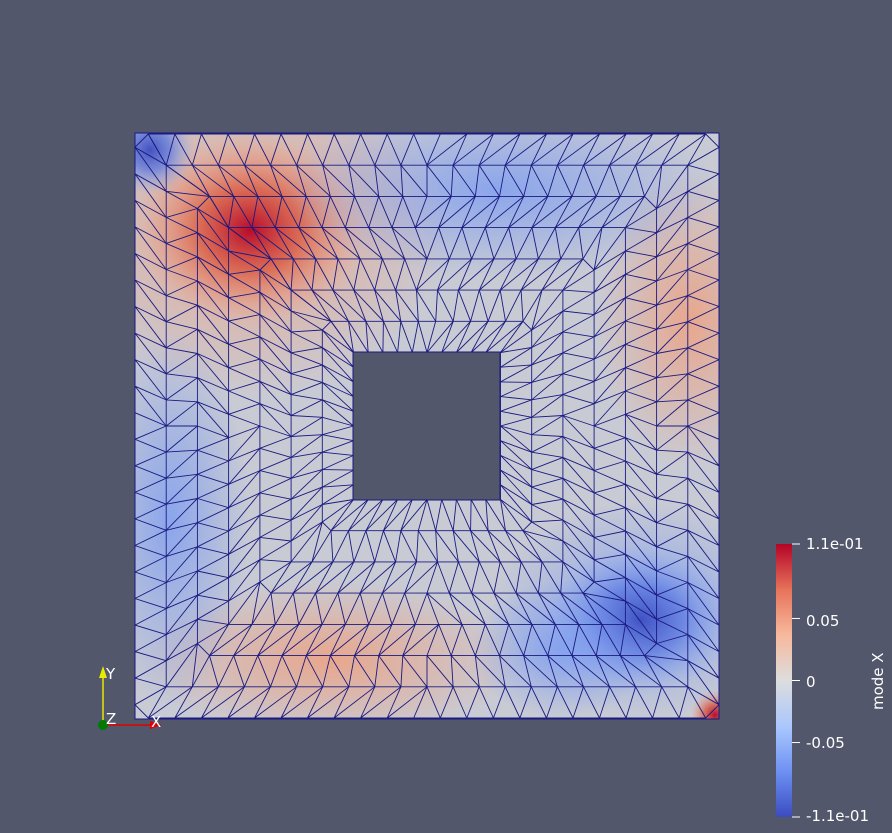  I want to click on colorbar-title: mode X, so click(878, 681).